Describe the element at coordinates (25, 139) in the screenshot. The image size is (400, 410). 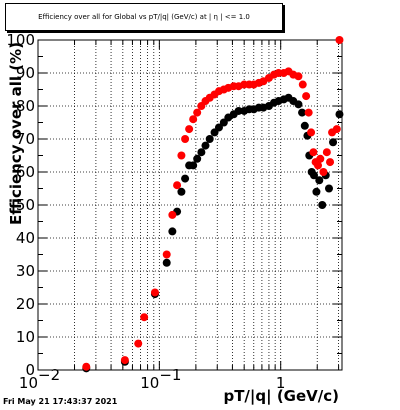
I see `y-tick-label: 70` at that location.